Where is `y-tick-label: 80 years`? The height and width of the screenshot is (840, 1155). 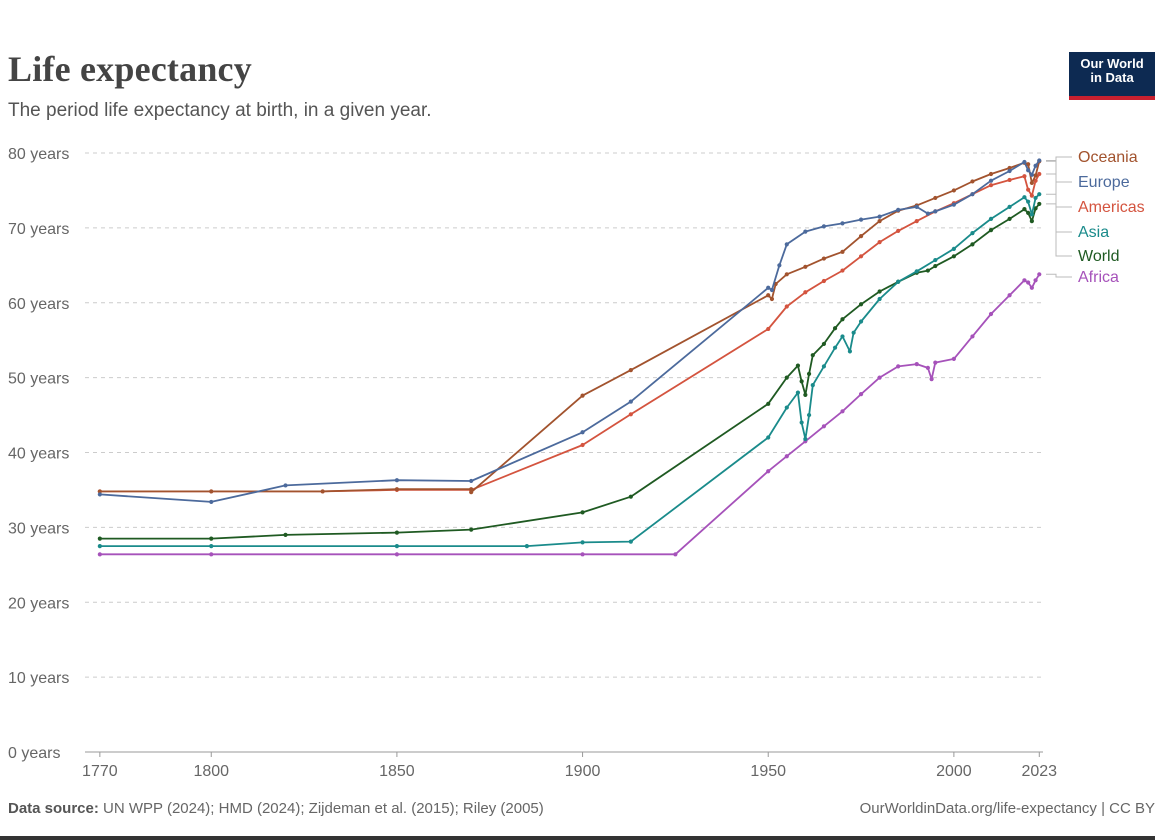 y-tick-label: 80 years is located at coordinates (38, 154).